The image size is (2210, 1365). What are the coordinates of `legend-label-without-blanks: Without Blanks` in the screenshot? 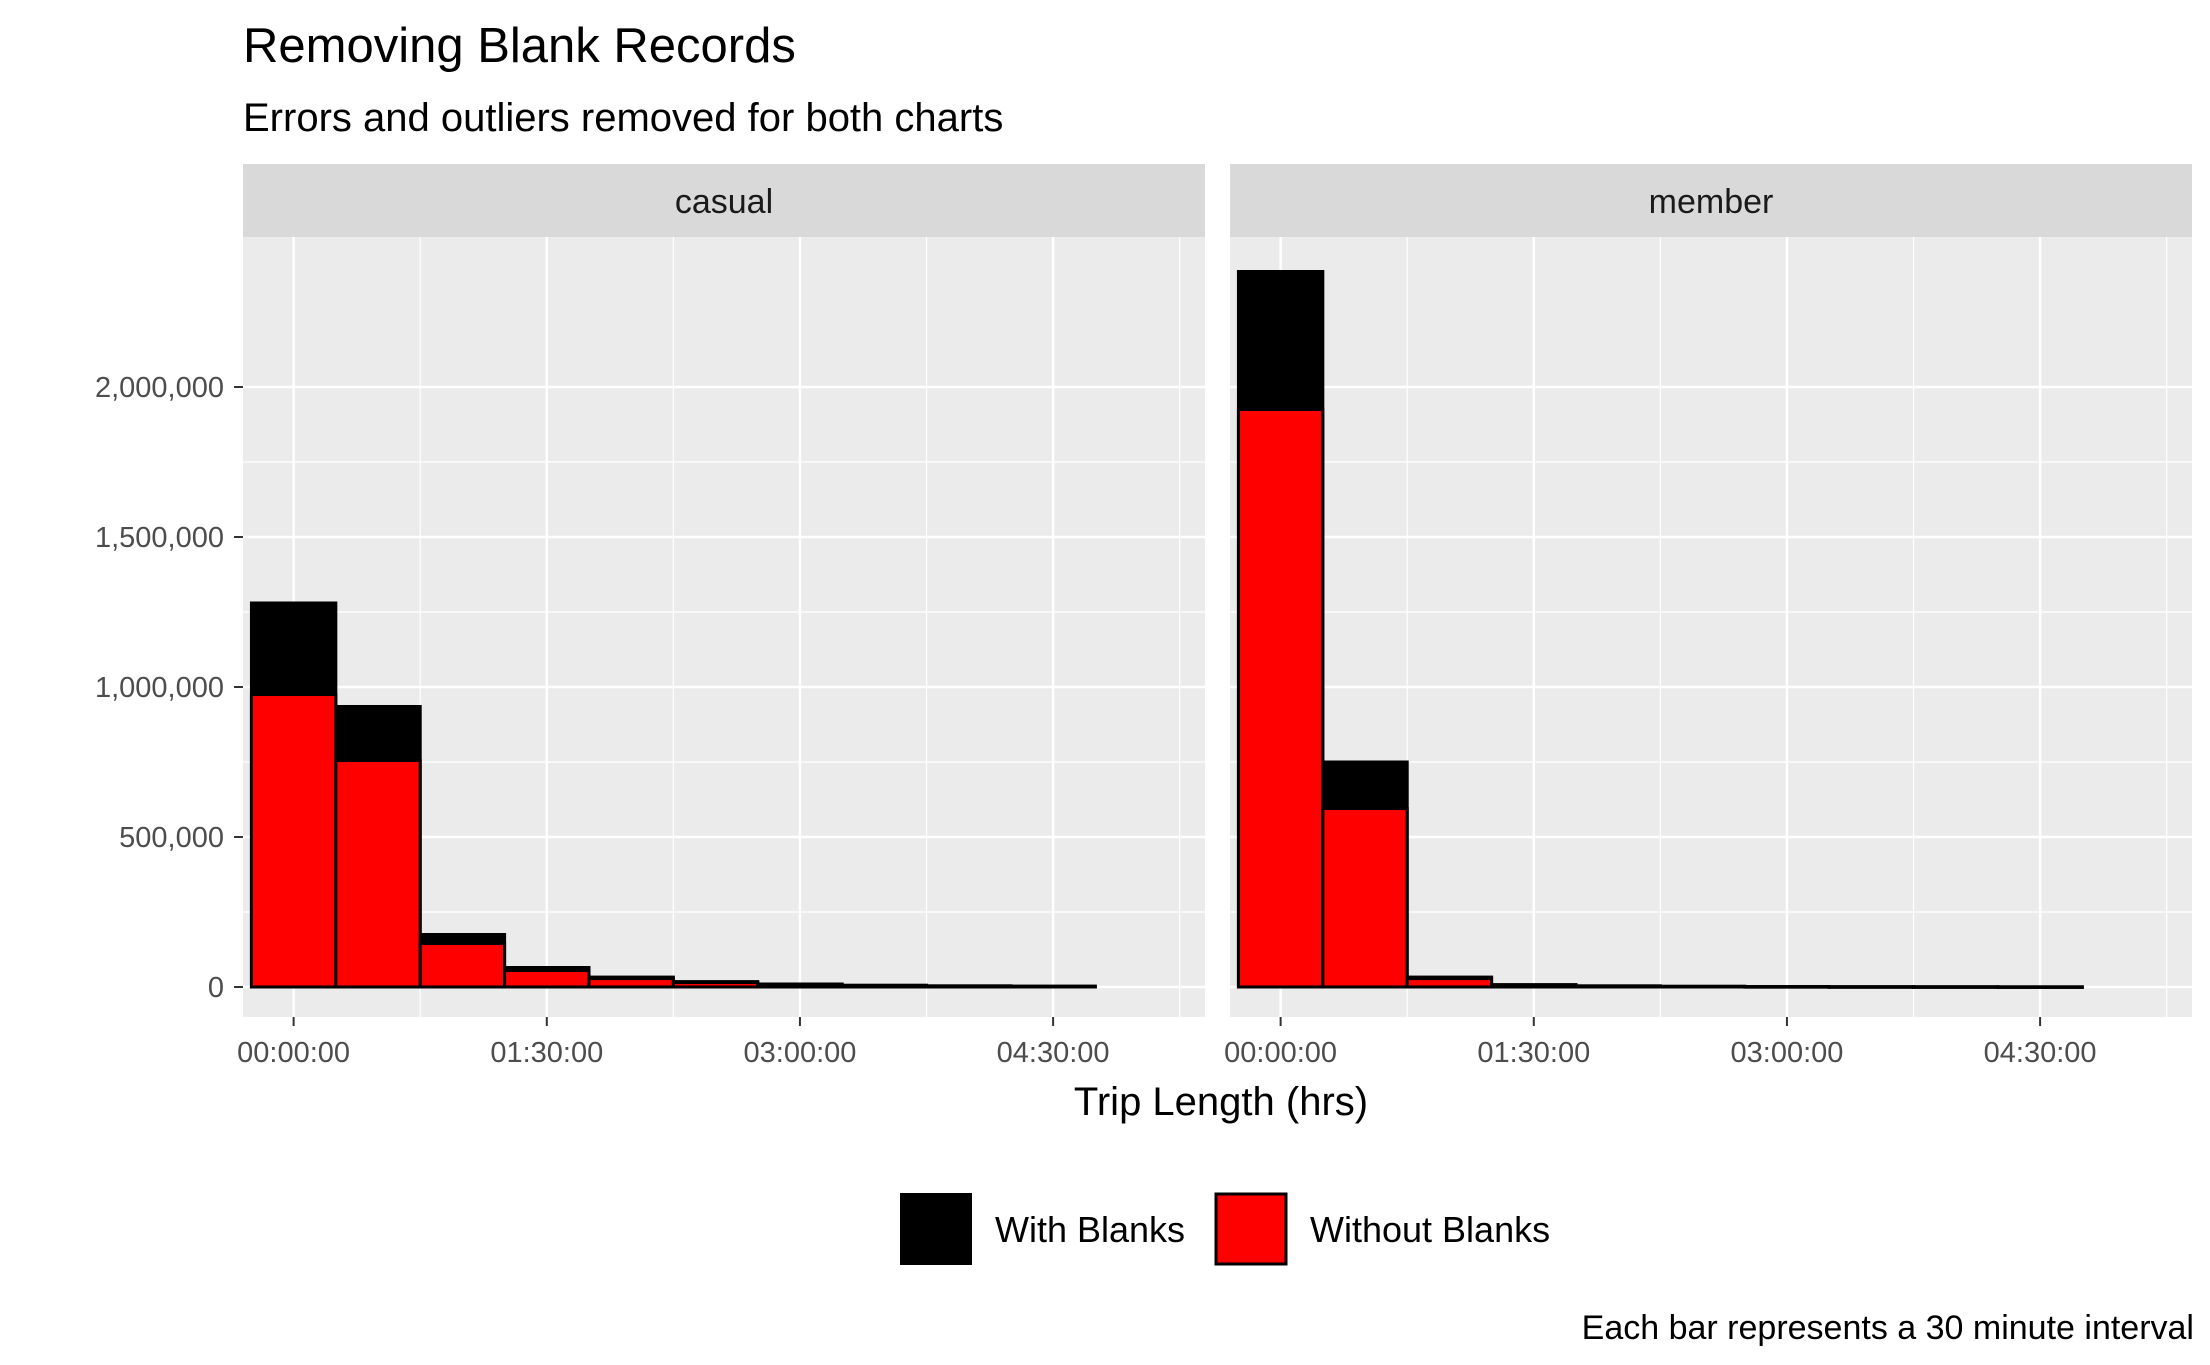 It's located at (1430, 1229).